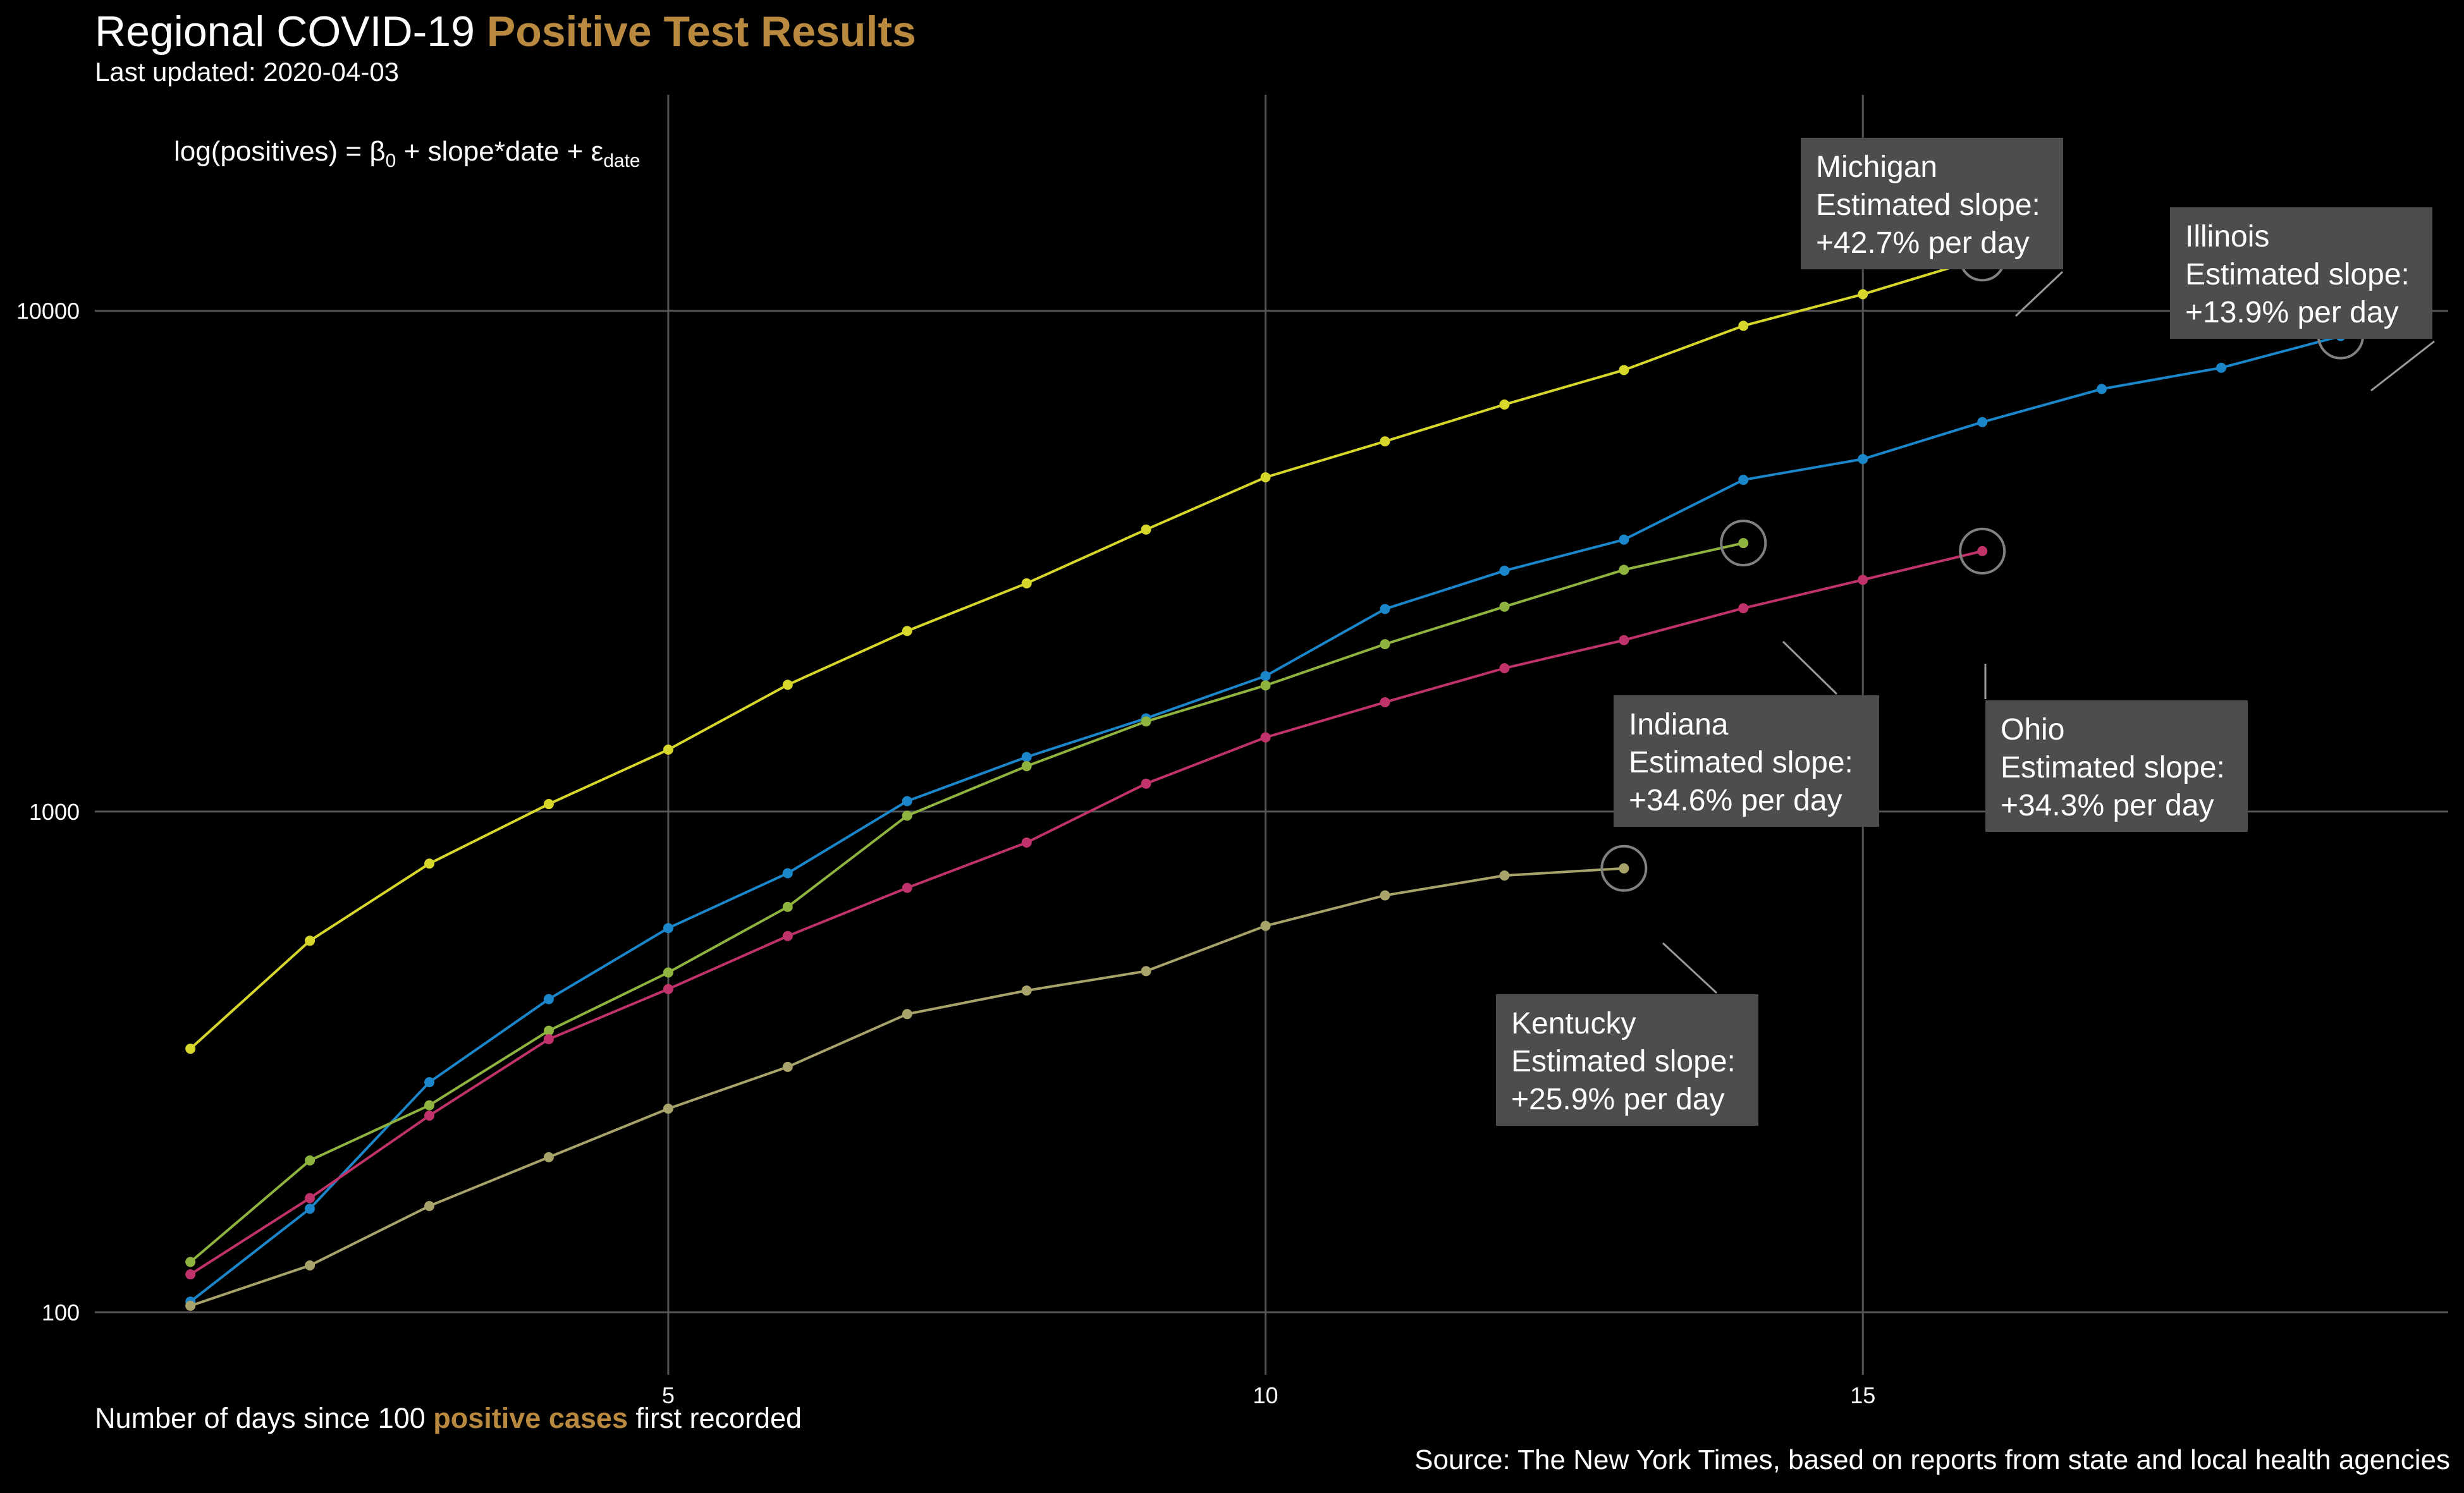  What do you see at coordinates (1862, 1395) in the screenshot?
I see `x-tick-label: 15` at bounding box center [1862, 1395].